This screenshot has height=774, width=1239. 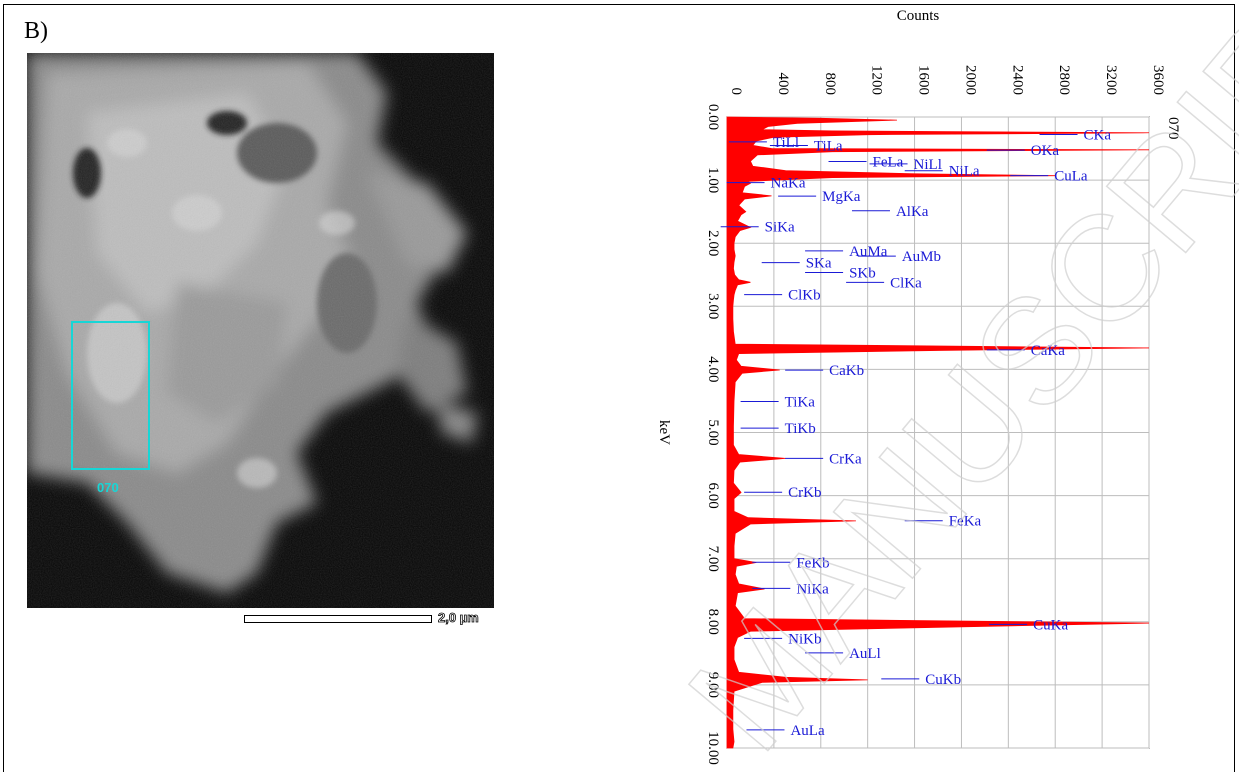 I want to click on scale-bar, so click(x=338, y=619).